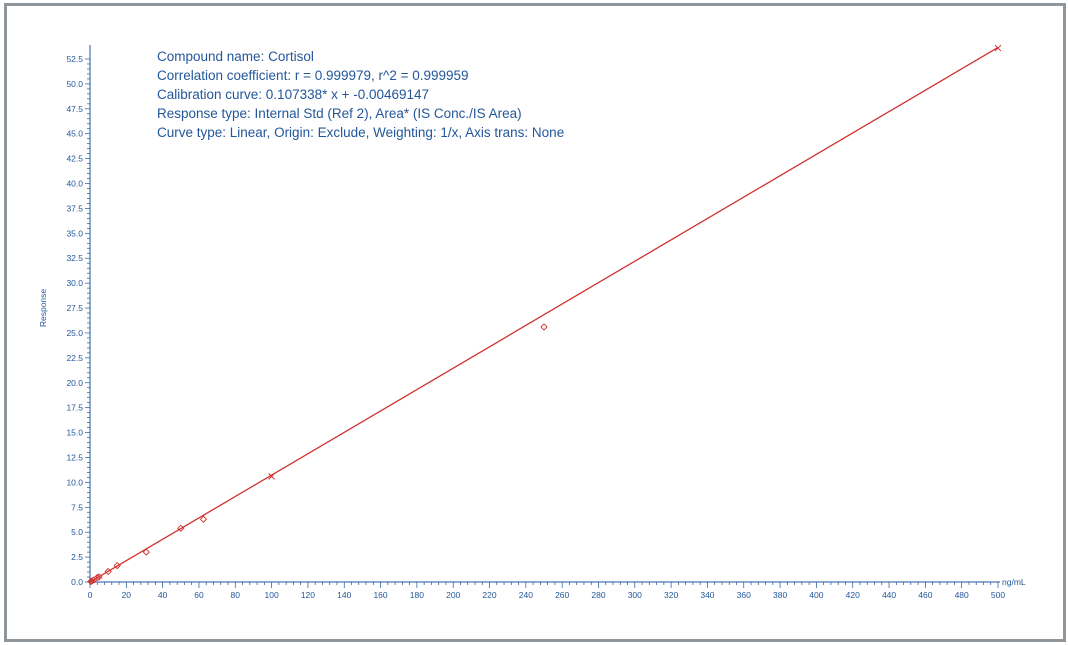 The height and width of the screenshot is (645, 1068). I want to click on y-tick-label: 5.0, so click(77, 532).